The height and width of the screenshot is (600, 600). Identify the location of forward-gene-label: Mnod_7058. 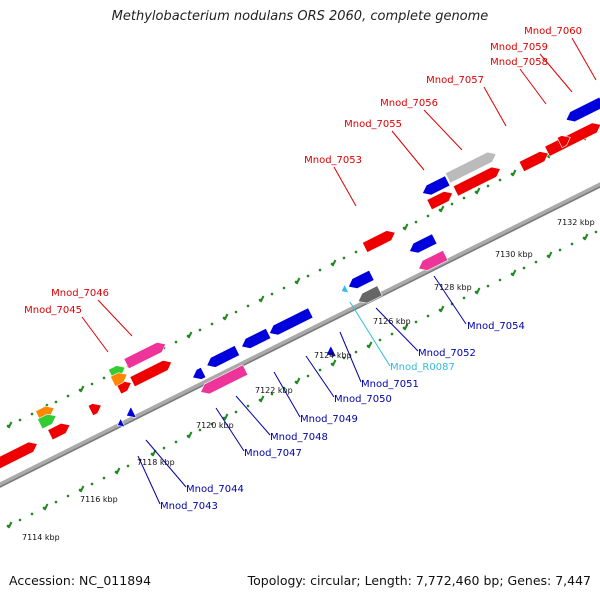
(519, 62).